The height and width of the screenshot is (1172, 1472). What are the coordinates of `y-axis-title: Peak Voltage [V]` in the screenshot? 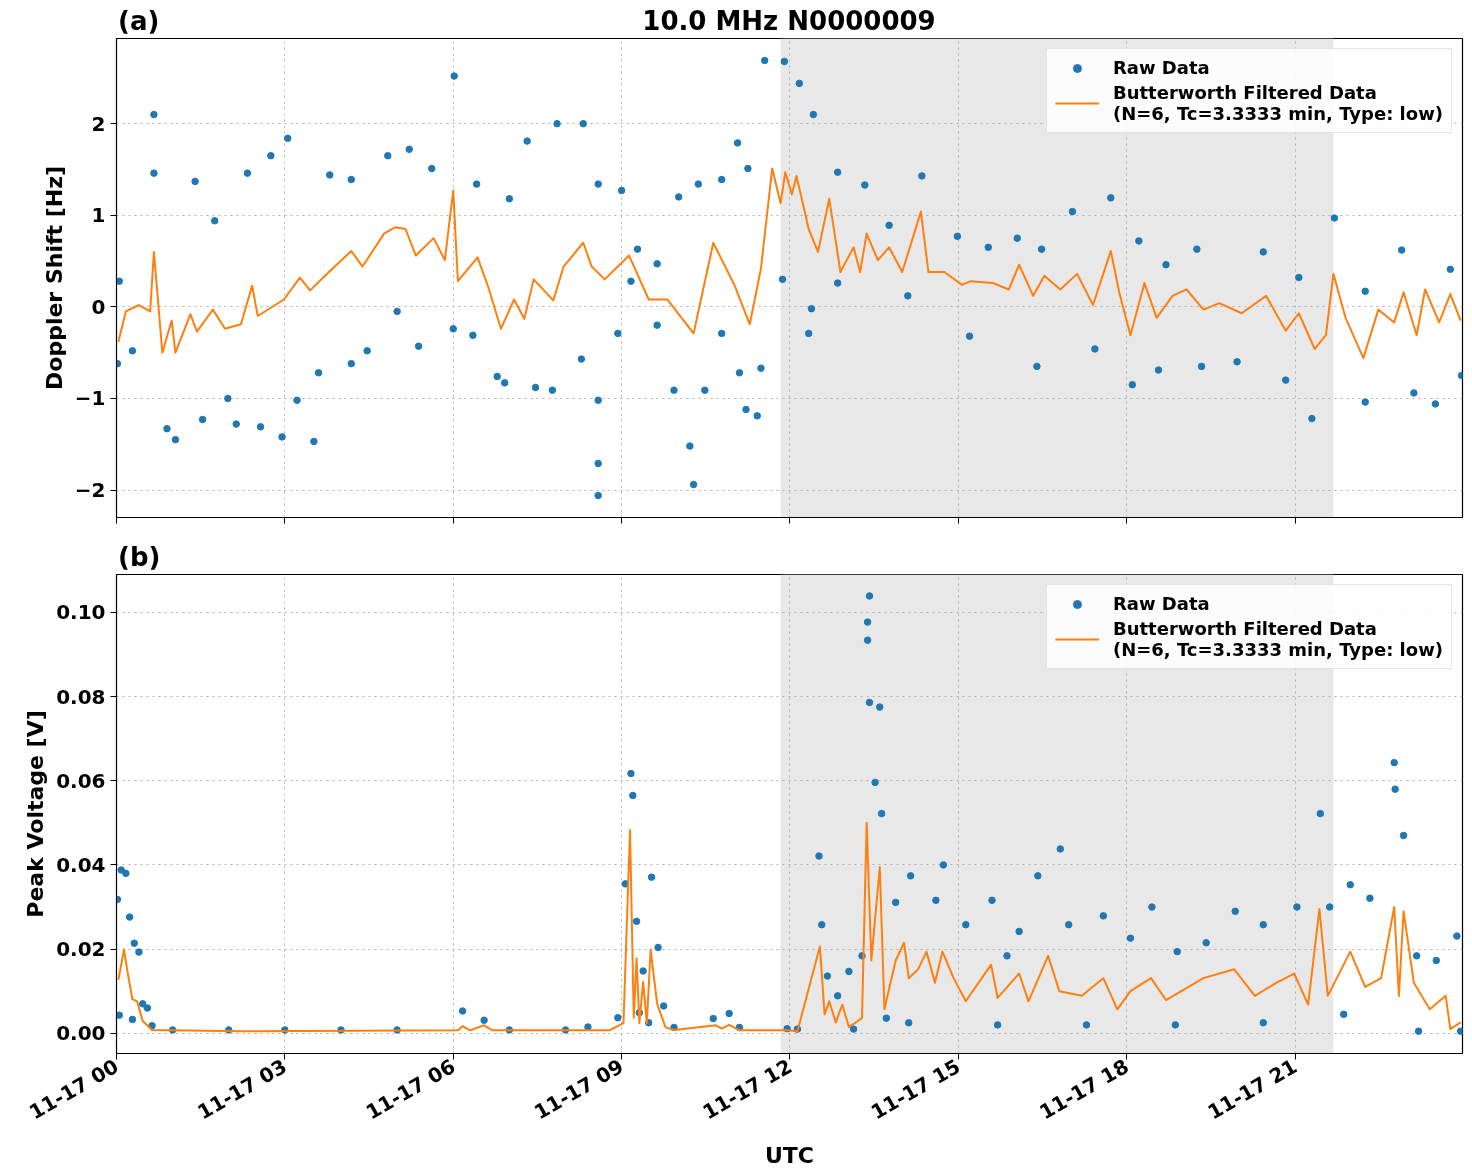 It's located at (36, 814).